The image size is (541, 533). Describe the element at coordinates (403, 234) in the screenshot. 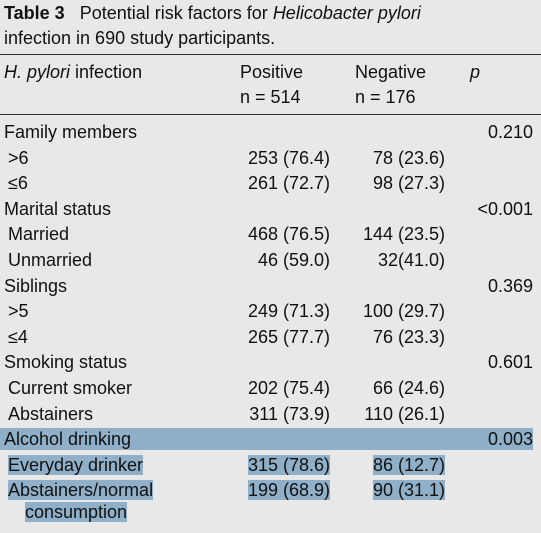

I see `negative-text: 144 (23.5)` at that location.